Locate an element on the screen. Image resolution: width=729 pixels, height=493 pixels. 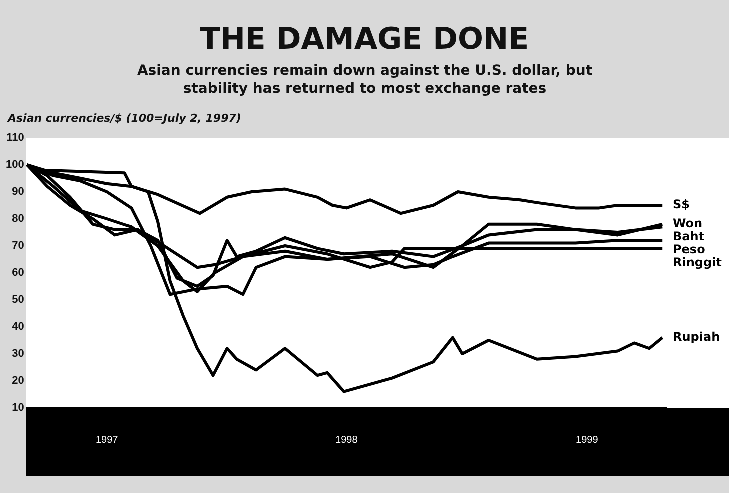
x-tick-label: 1999 is located at coordinates (587, 440).